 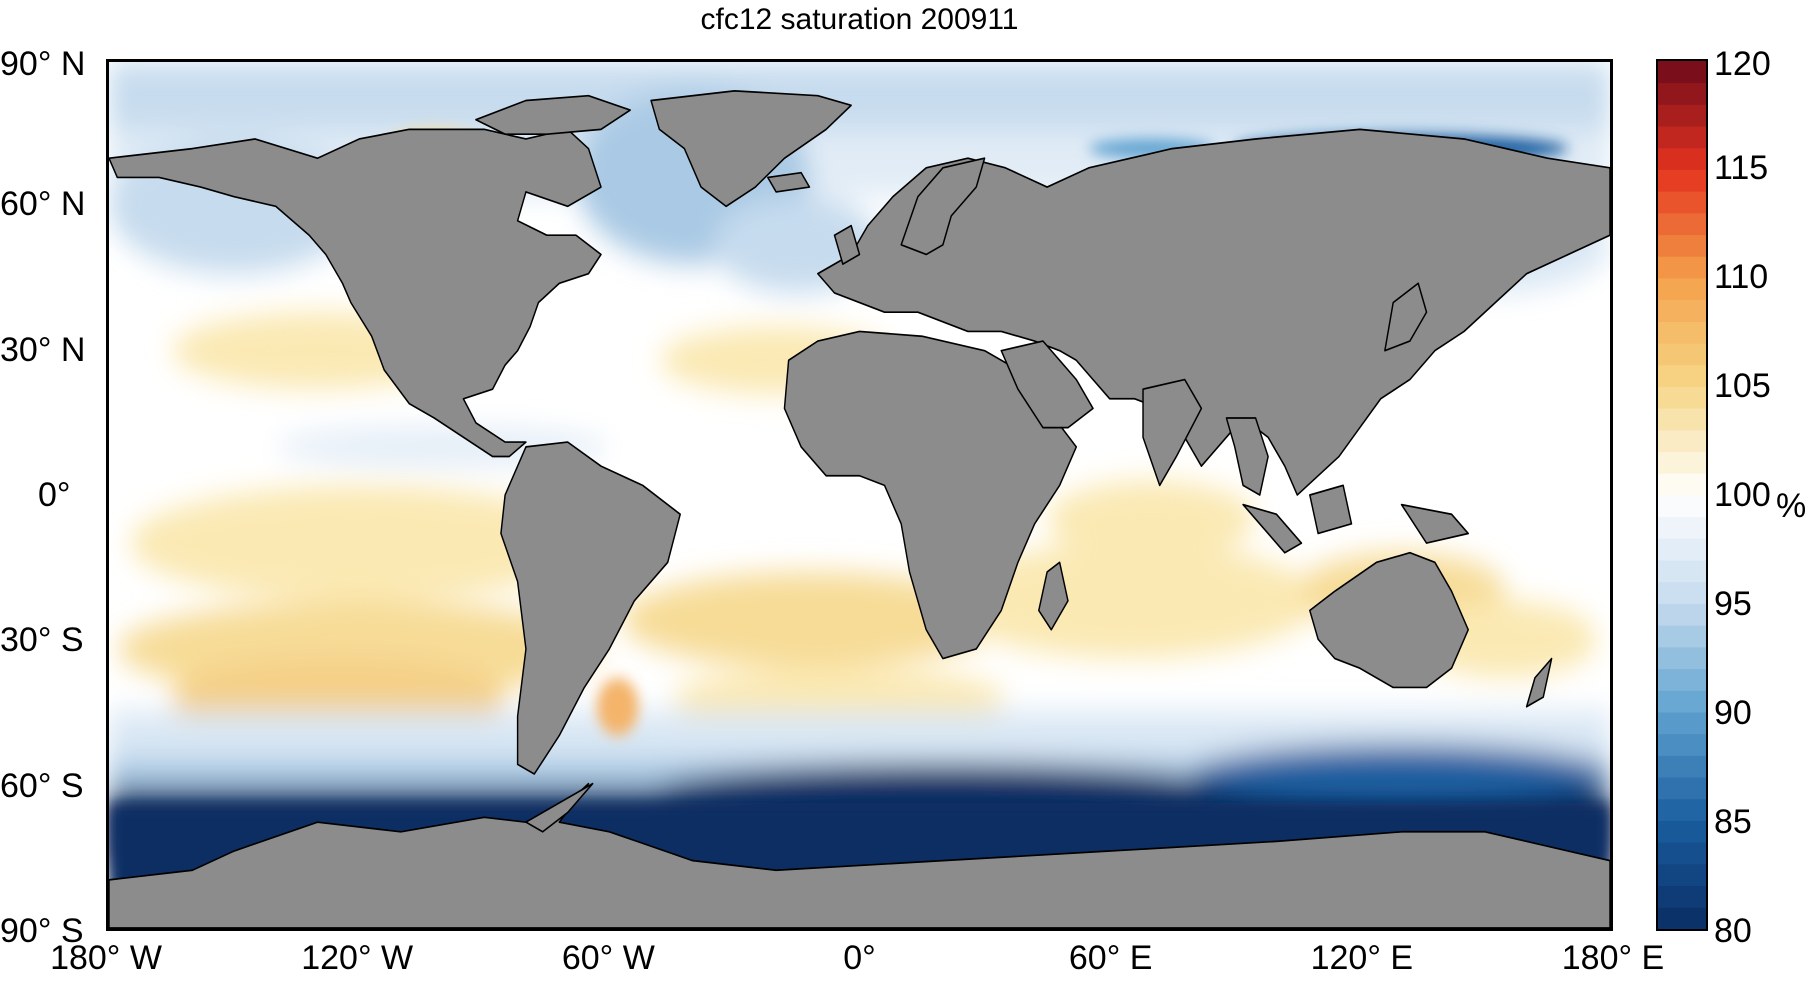 I want to click on sumatra, so click(x=1272, y=528).